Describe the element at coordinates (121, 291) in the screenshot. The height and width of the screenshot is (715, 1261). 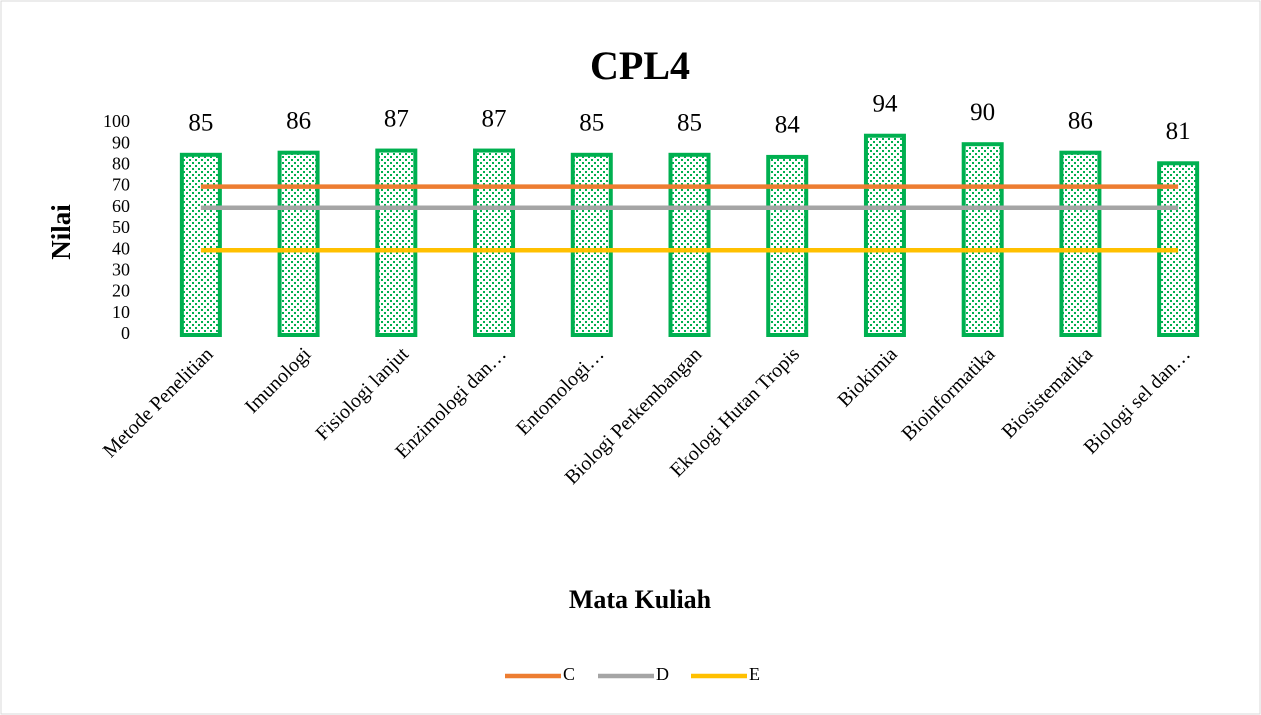
I see `y-tick-label: 20` at that location.